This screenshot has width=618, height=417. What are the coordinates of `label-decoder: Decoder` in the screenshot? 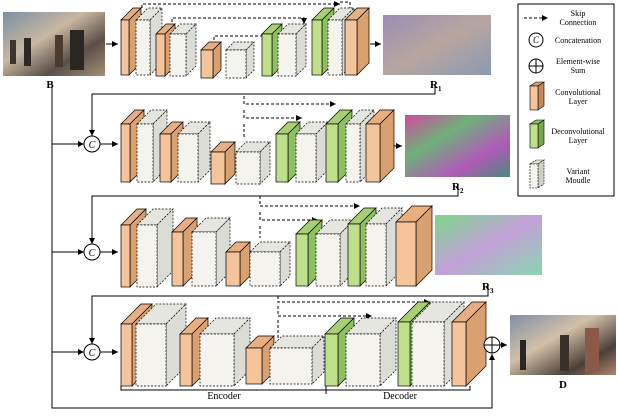 It's located at (400, 396).